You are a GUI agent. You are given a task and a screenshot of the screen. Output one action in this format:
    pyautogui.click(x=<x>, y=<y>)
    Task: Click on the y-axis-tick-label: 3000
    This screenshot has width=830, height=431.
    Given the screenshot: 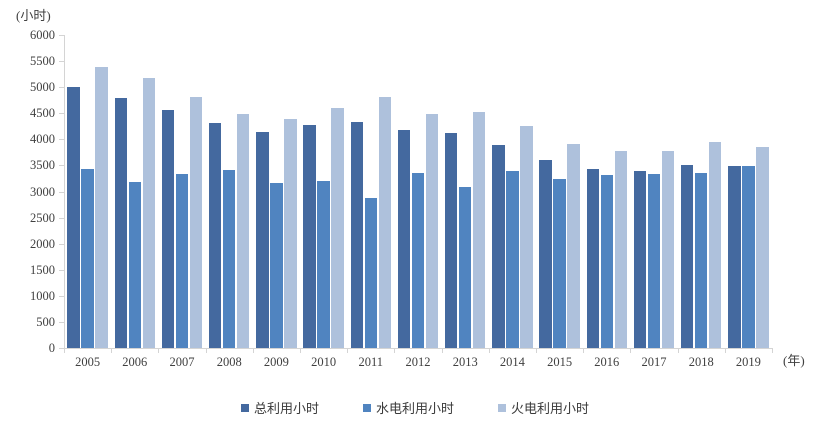 What is the action you would take?
    pyautogui.click(x=42, y=191)
    